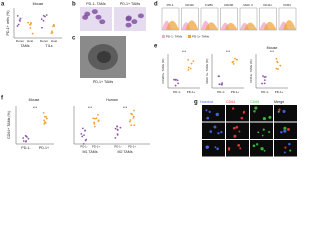 The image size is (320, 240). What do you see at coordinates (206, 102) in the screenshot?
I see `channel-label: Hoechst` at bounding box center [206, 102].